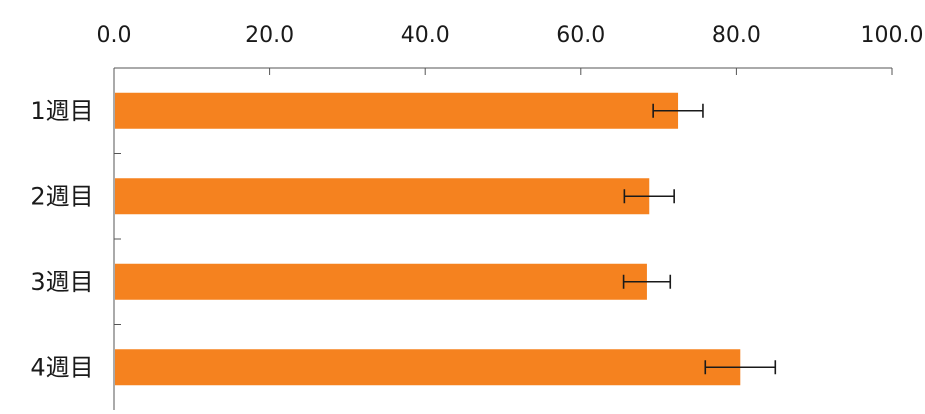 The width and height of the screenshot is (925, 414). What do you see at coordinates (61, 196) in the screenshot?
I see `y-category-label: 2週目` at bounding box center [61, 196].